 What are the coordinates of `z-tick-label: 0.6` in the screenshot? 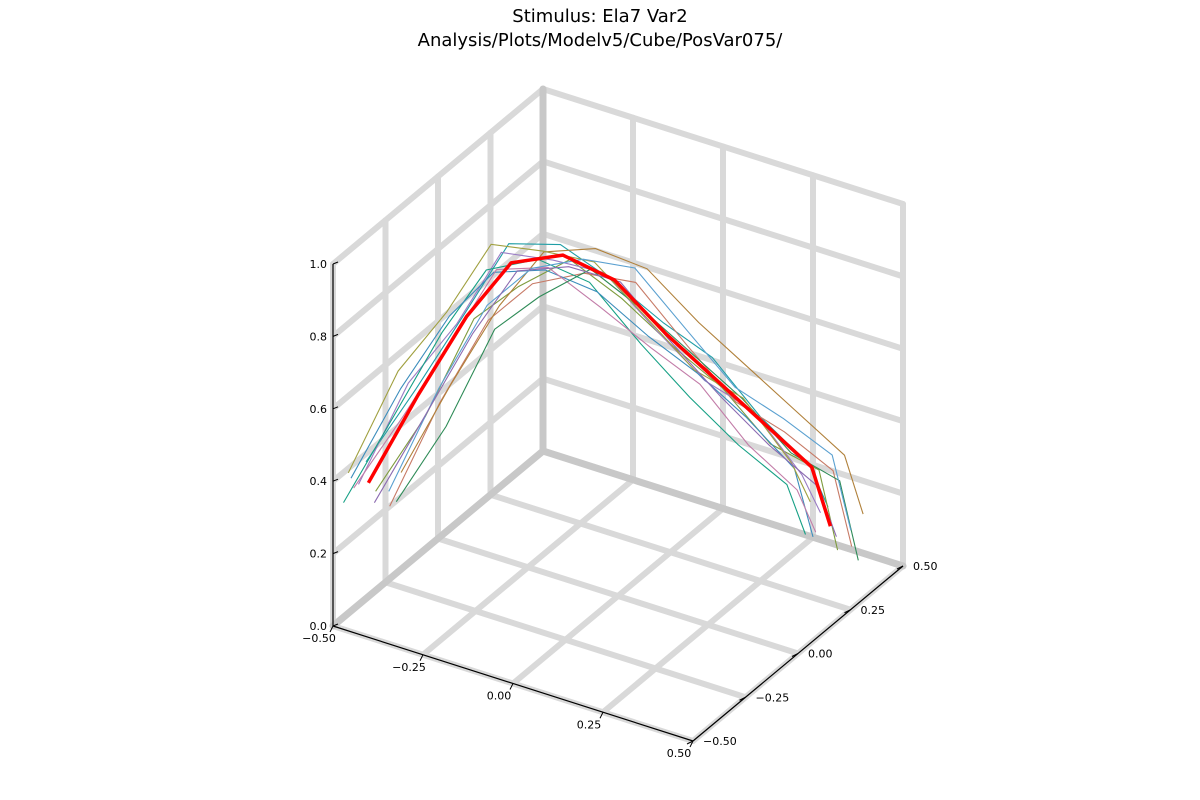 It's located at (319, 409).